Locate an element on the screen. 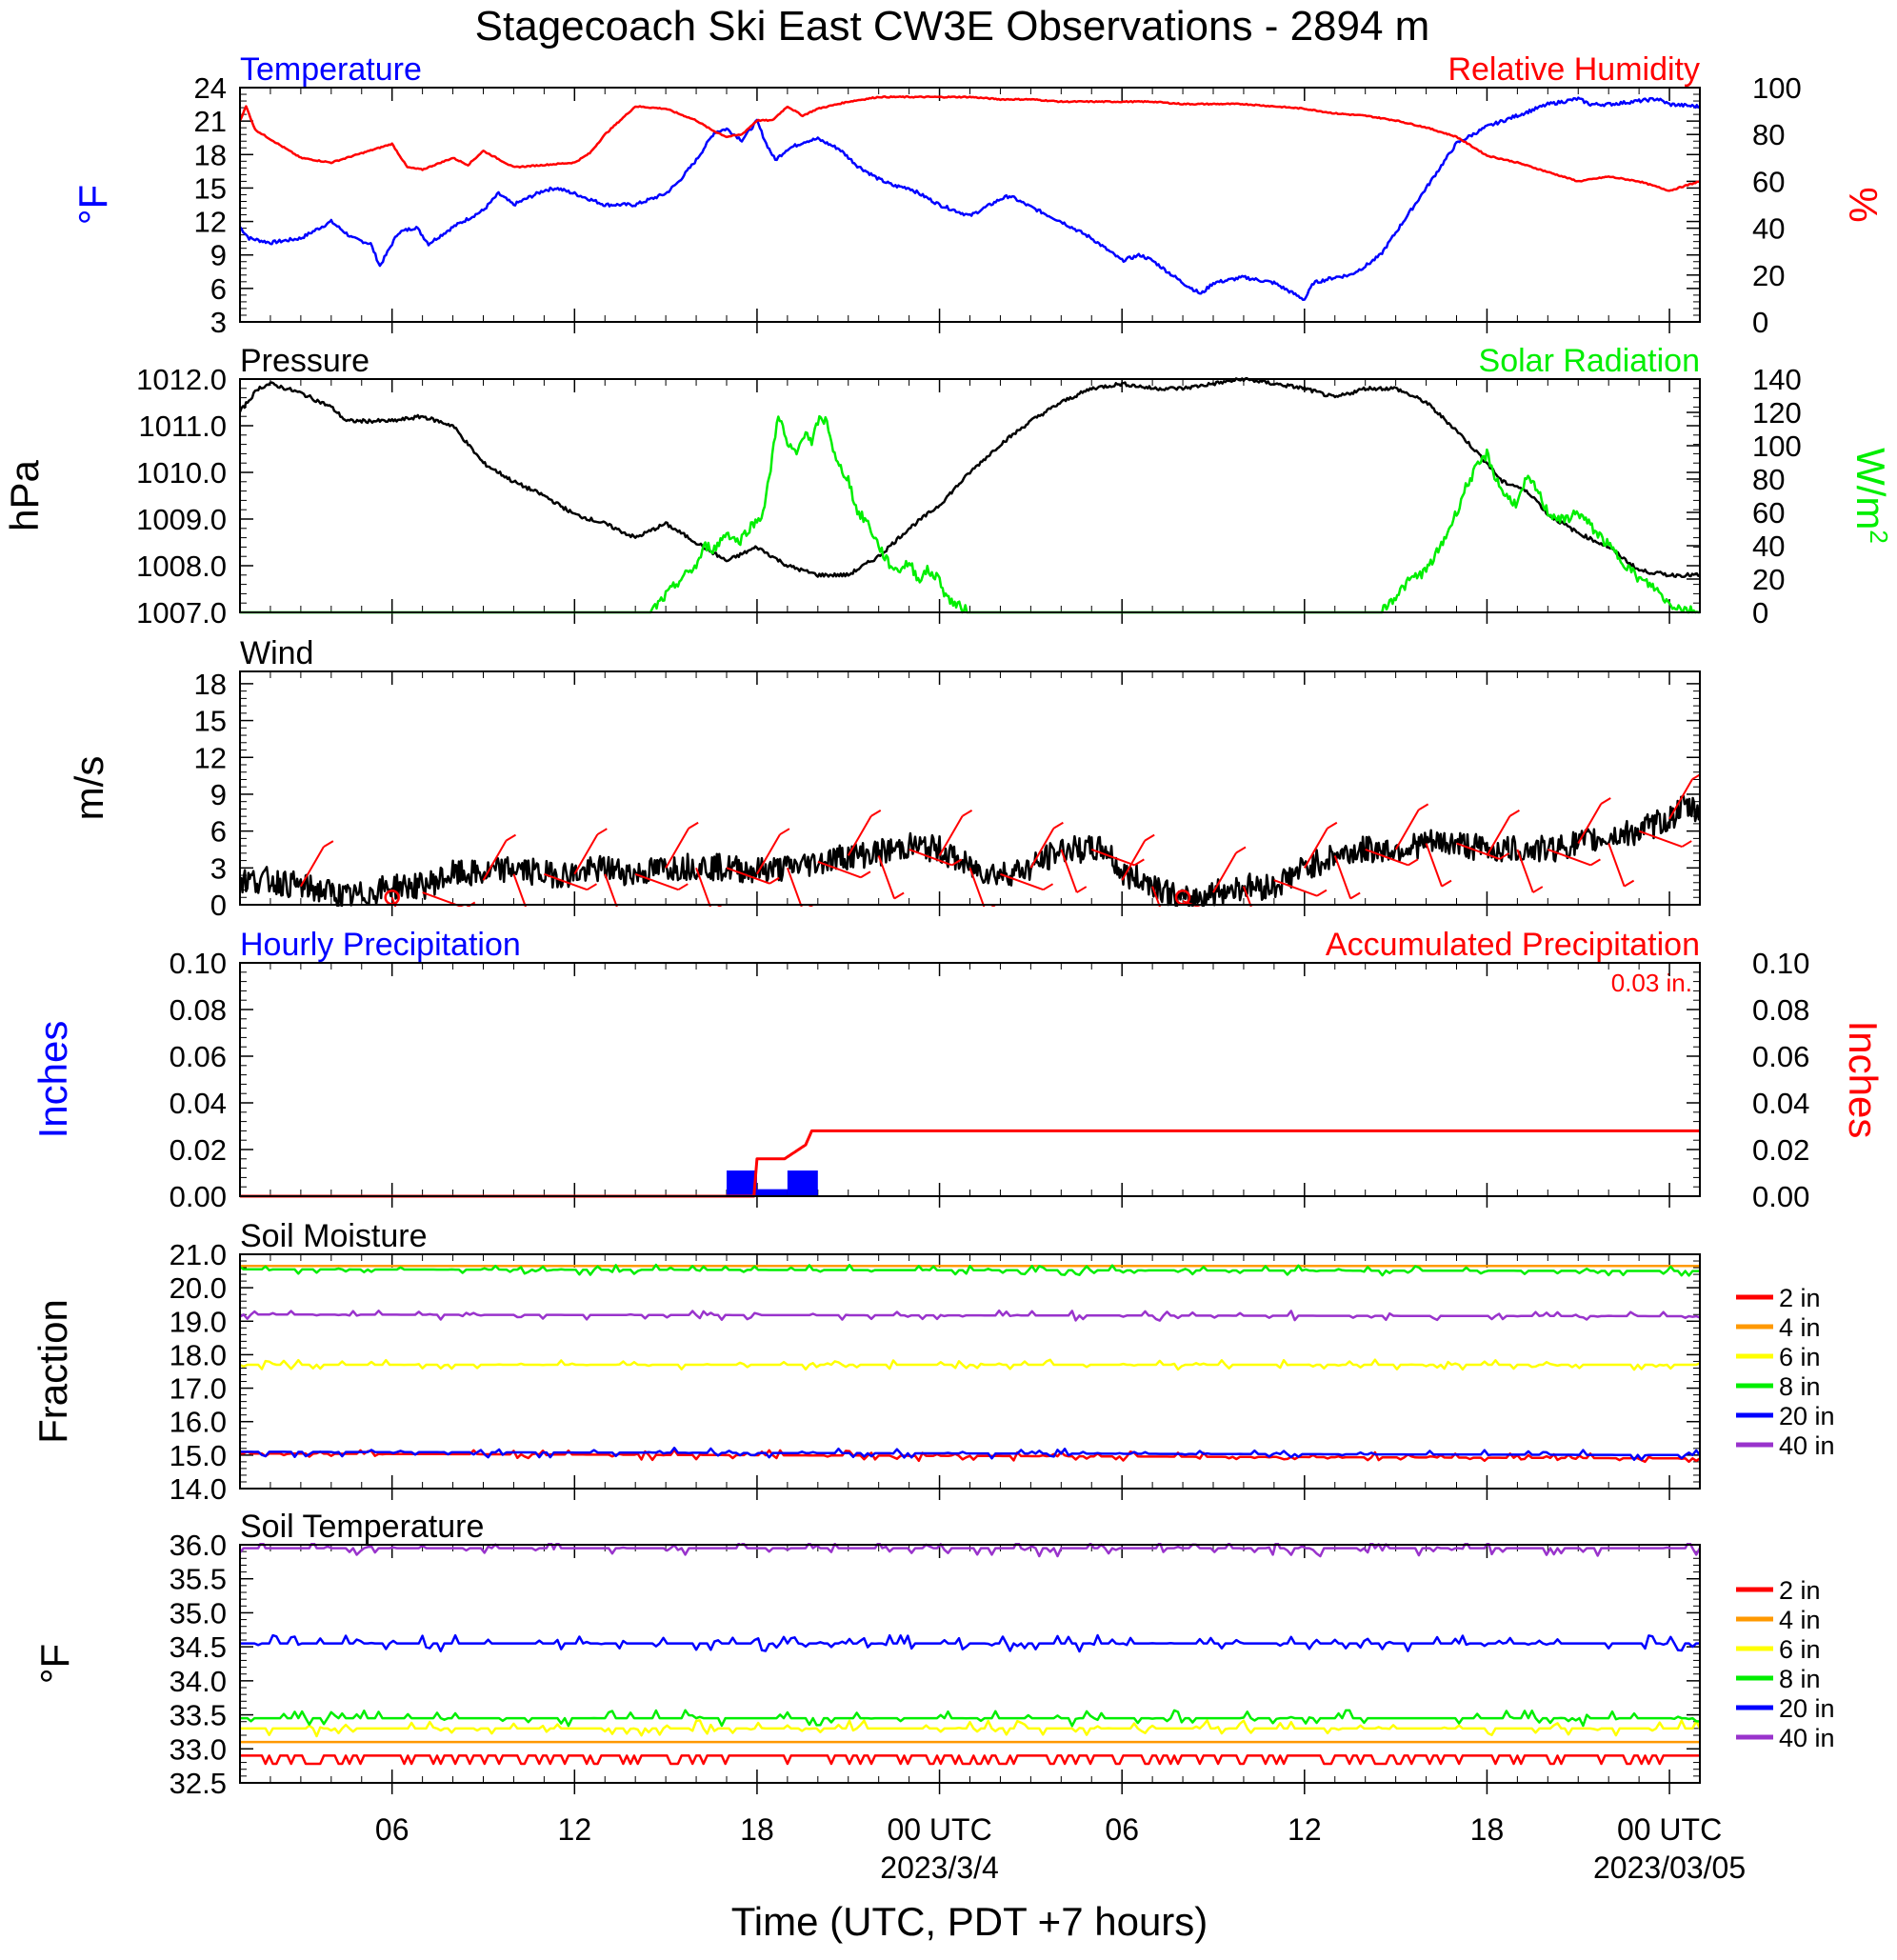  y-tick-label: 19.0 is located at coordinates (198, 1321).